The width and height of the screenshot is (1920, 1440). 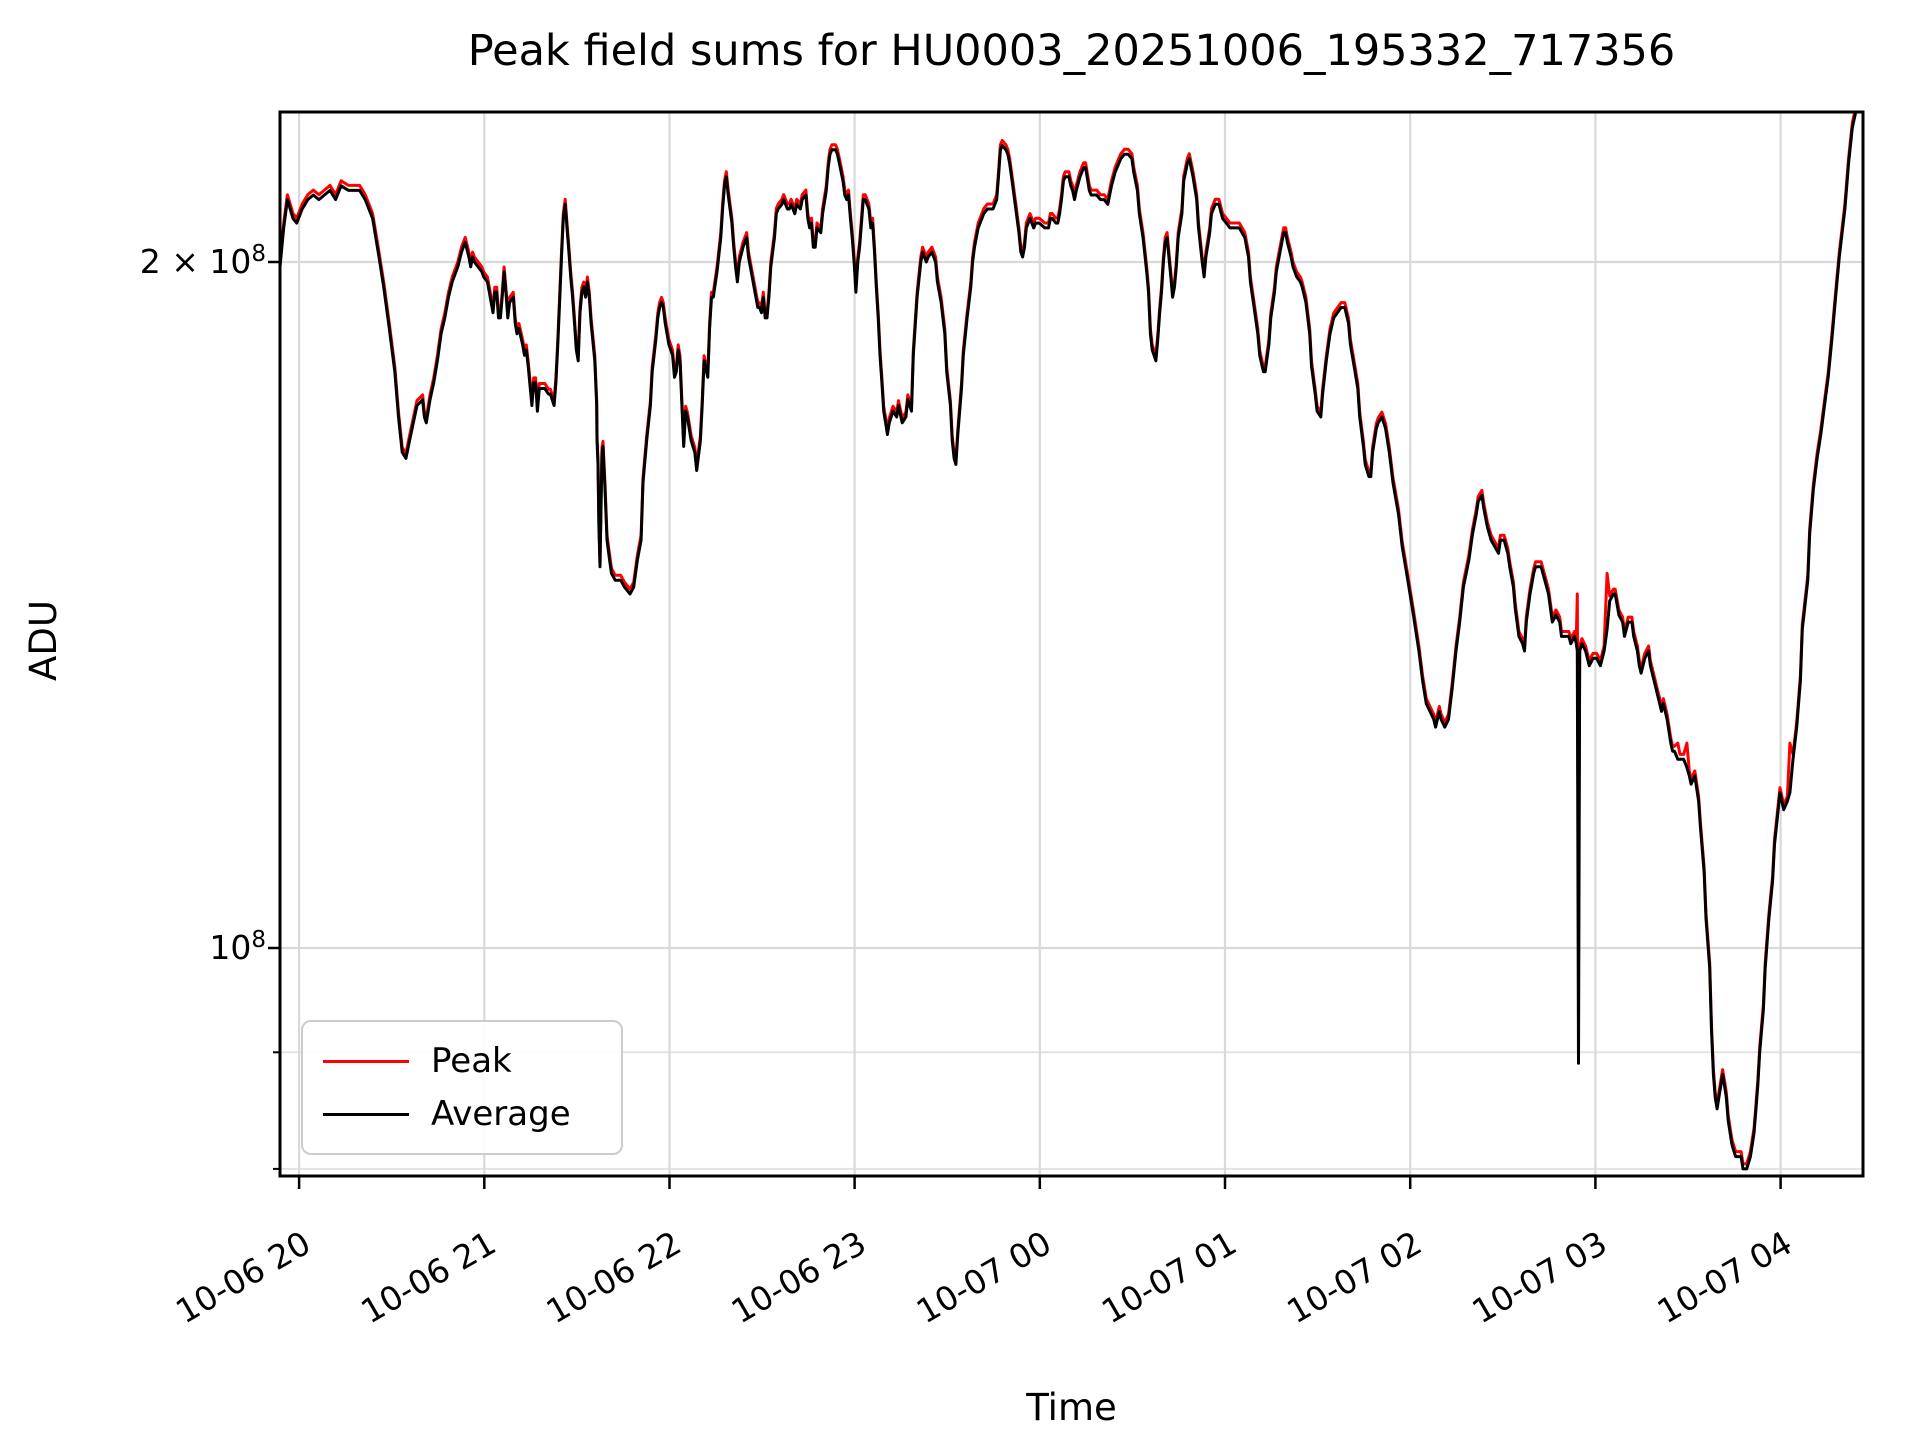 I want to click on y-tick-label-2e8: 2 × 108, so click(x=202, y=261).